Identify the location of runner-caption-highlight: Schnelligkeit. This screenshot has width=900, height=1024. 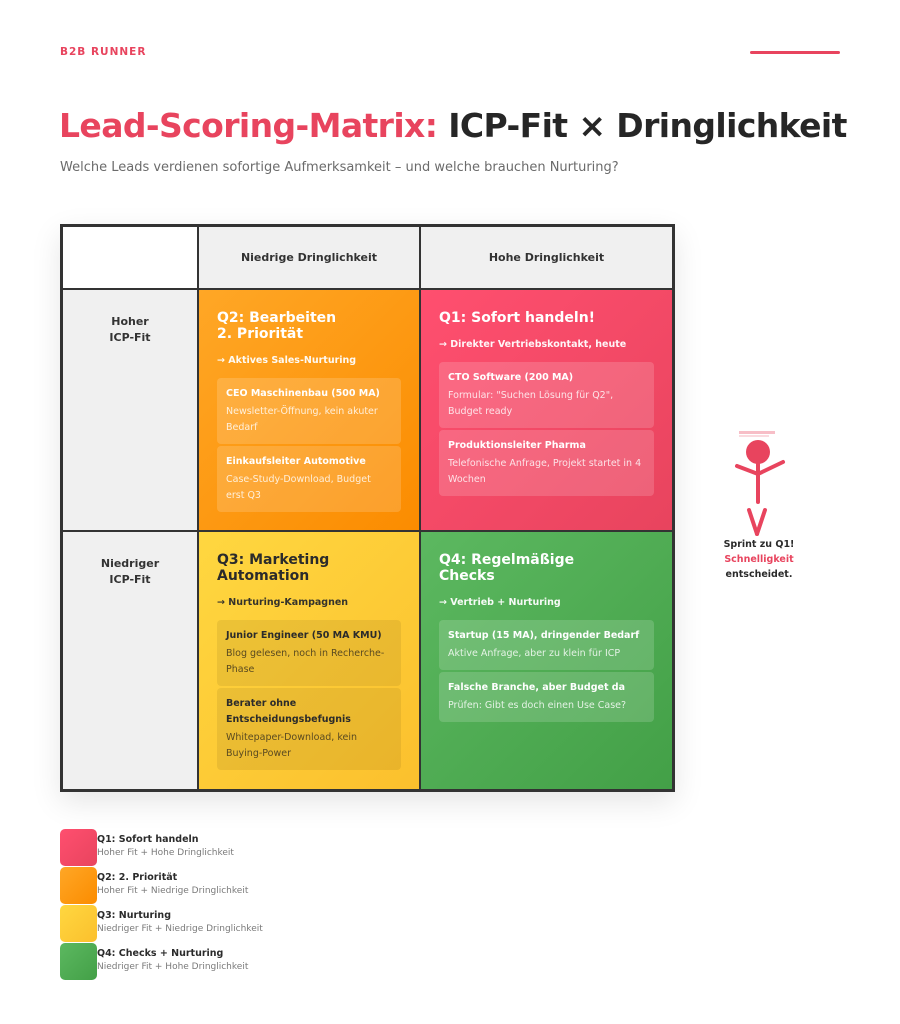
(759, 559).